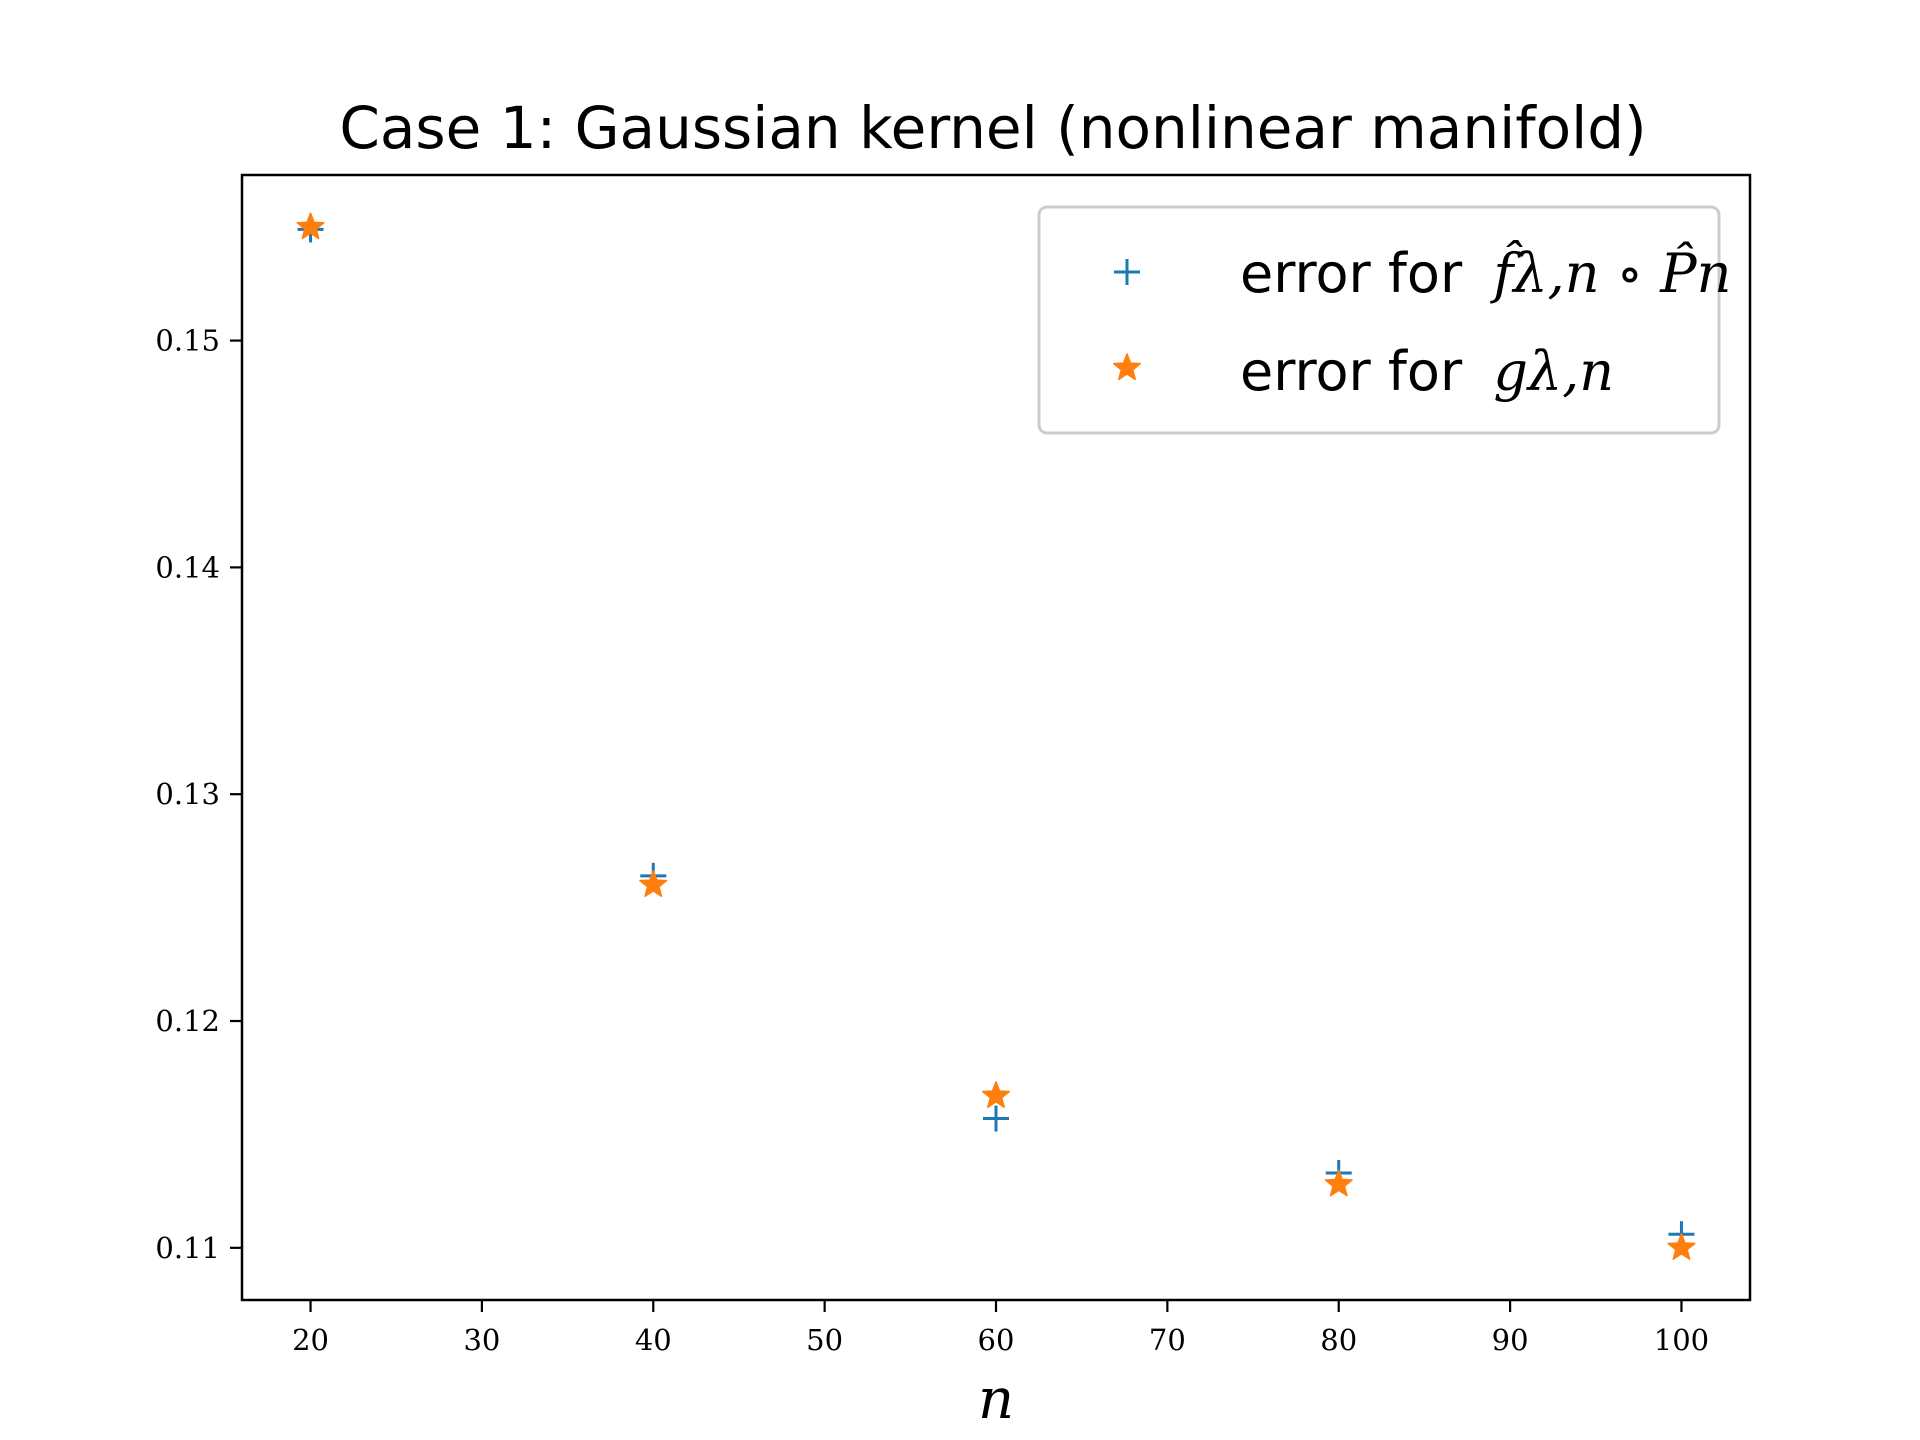  I want to click on y-tick-label: 0.12, so click(187, 1021).